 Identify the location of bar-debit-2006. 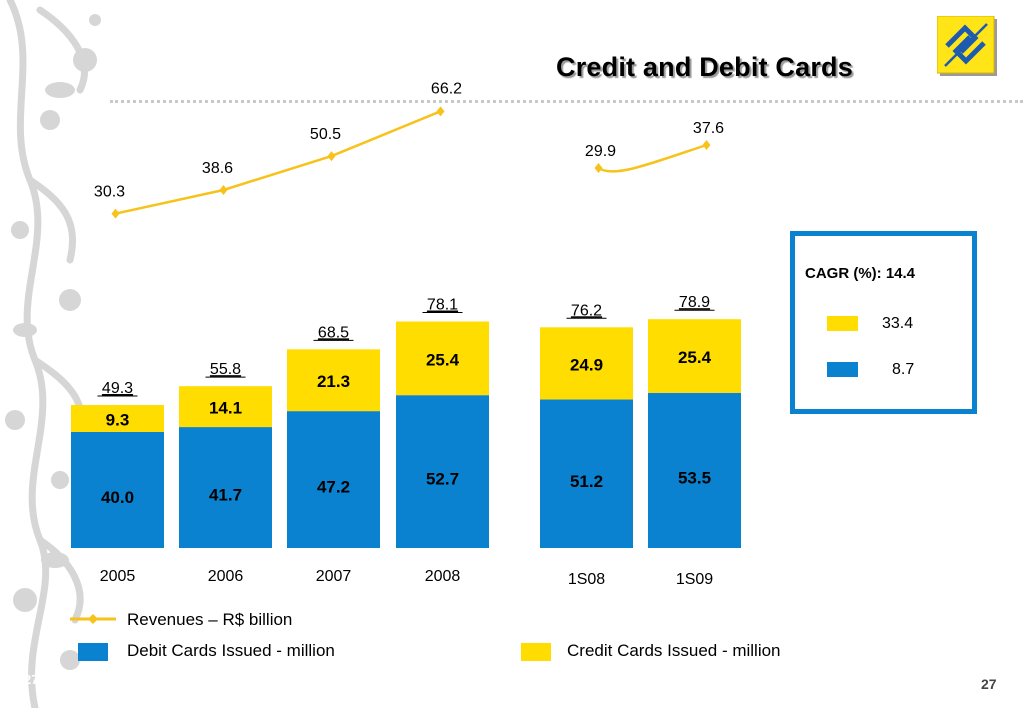
(225, 487).